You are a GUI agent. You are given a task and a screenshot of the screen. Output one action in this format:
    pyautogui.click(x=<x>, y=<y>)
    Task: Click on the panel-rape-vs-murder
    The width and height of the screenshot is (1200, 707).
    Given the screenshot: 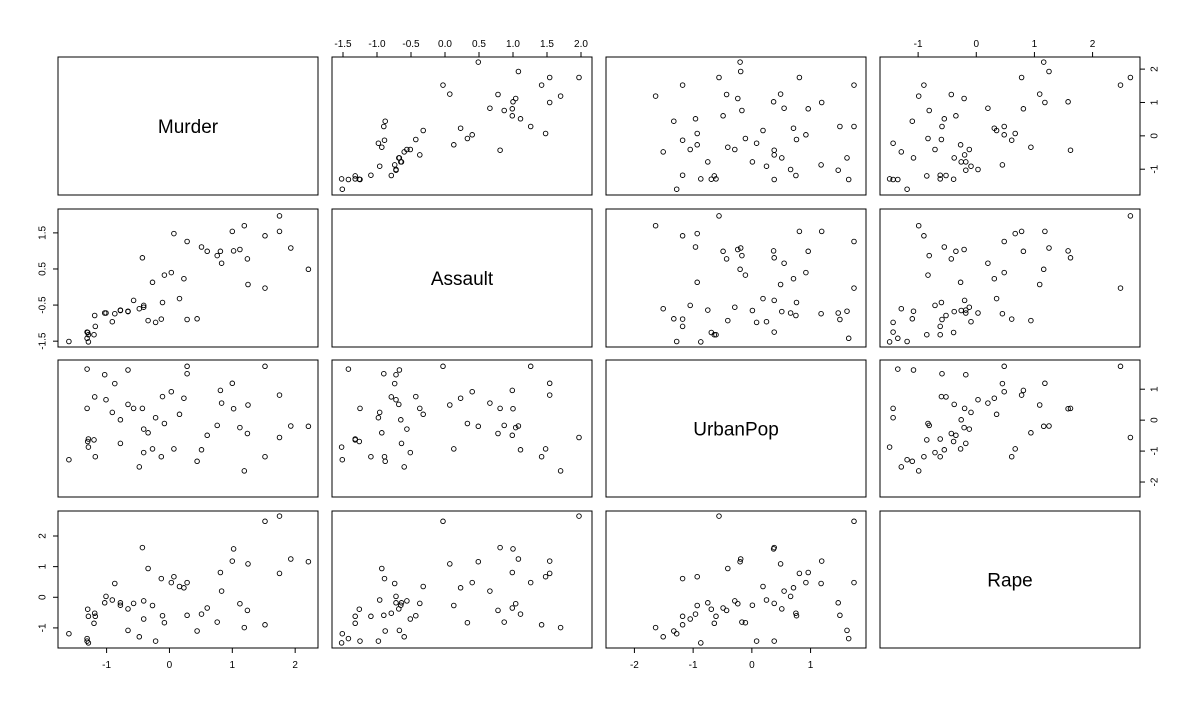 What is the action you would take?
    pyautogui.click(x=188, y=579)
    